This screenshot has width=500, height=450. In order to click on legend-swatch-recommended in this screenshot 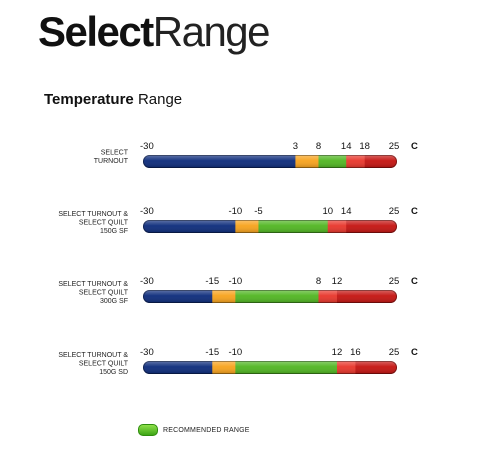, I will do `click(148, 430)`.